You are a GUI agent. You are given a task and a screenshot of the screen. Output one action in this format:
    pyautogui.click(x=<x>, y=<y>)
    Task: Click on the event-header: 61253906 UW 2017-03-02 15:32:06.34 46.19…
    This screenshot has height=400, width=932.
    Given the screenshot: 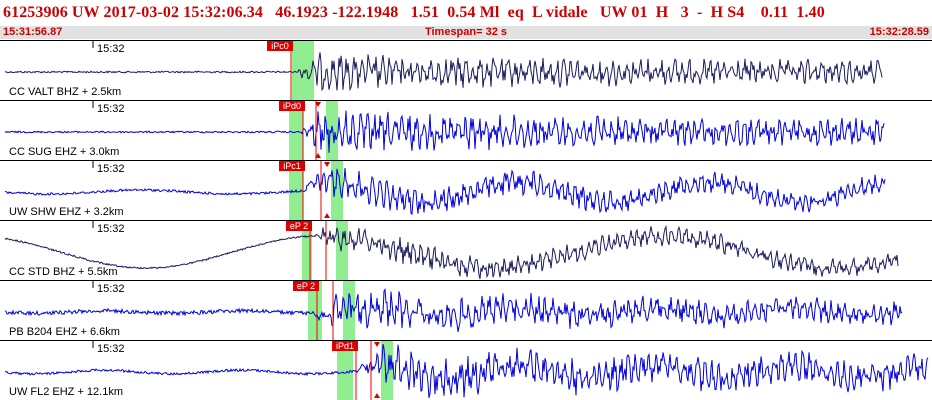 What is the action you would take?
    pyautogui.click(x=466, y=20)
    